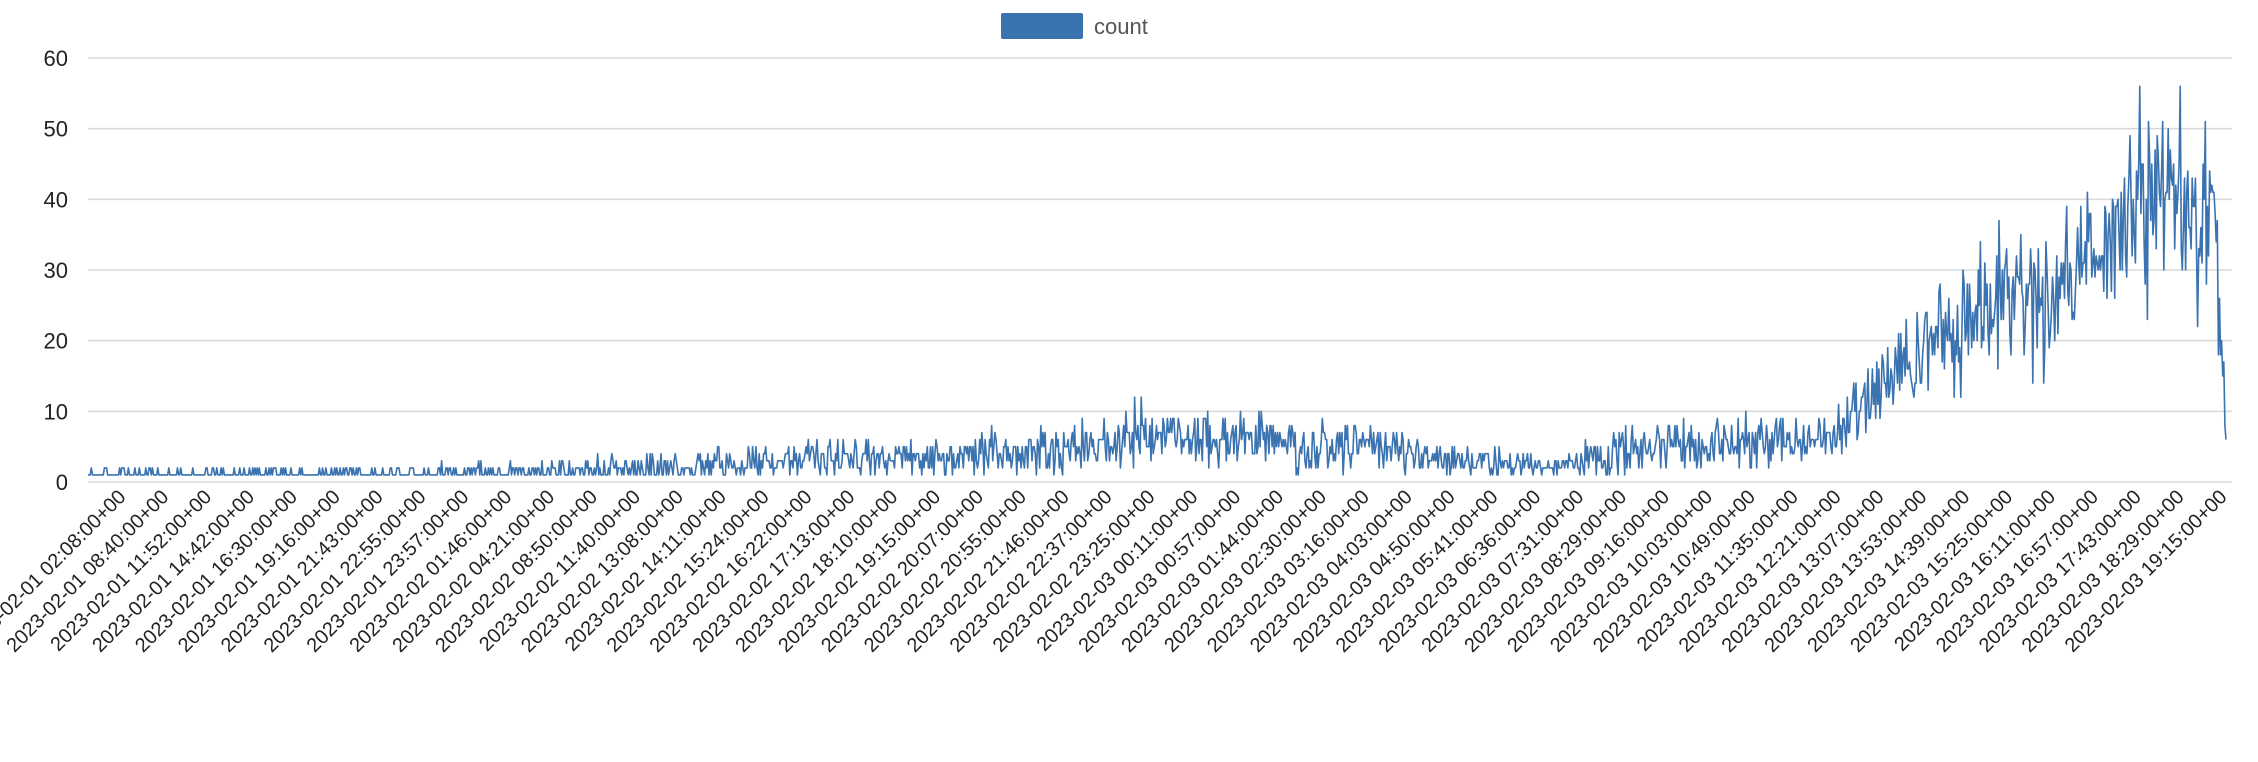  Describe the element at coordinates (1121, 26) in the screenshot. I see `legend-label-count: count` at that location.